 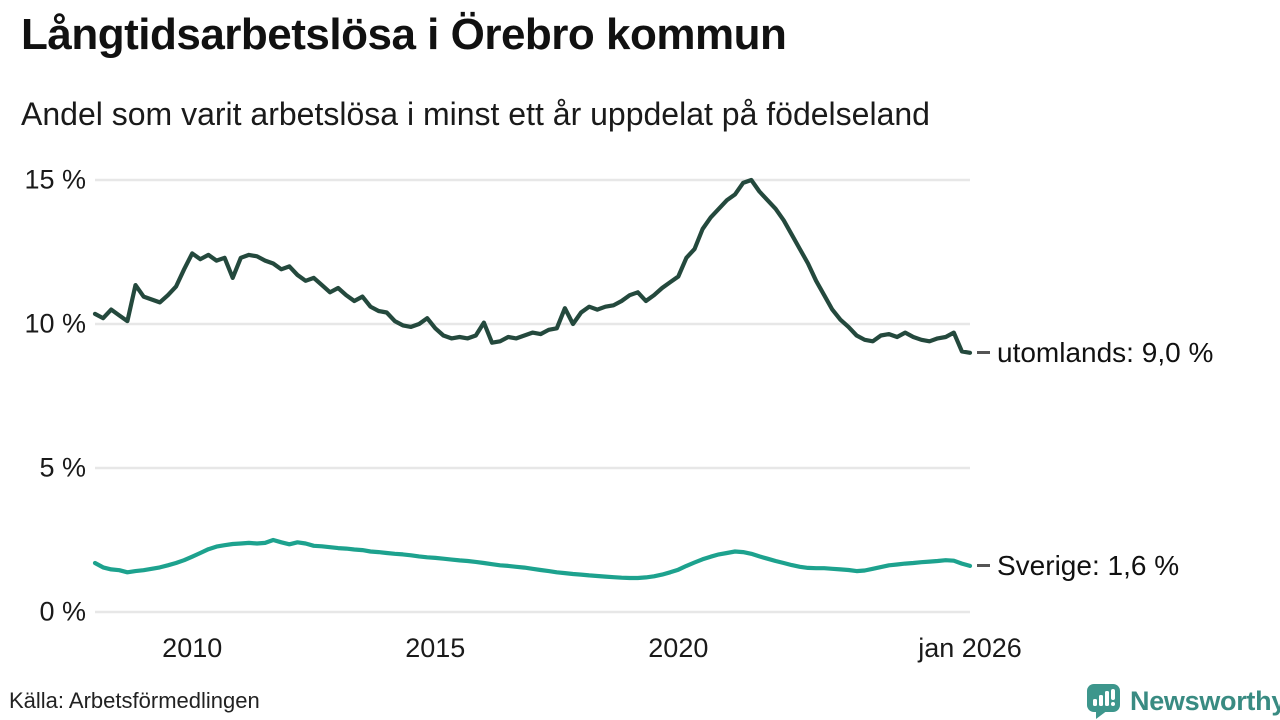 What do you see at coordinates (1205, 701) in the screenshot?
I see `newsworthy-logo-text: Newsworthy` at bounding box center [1205, 701].